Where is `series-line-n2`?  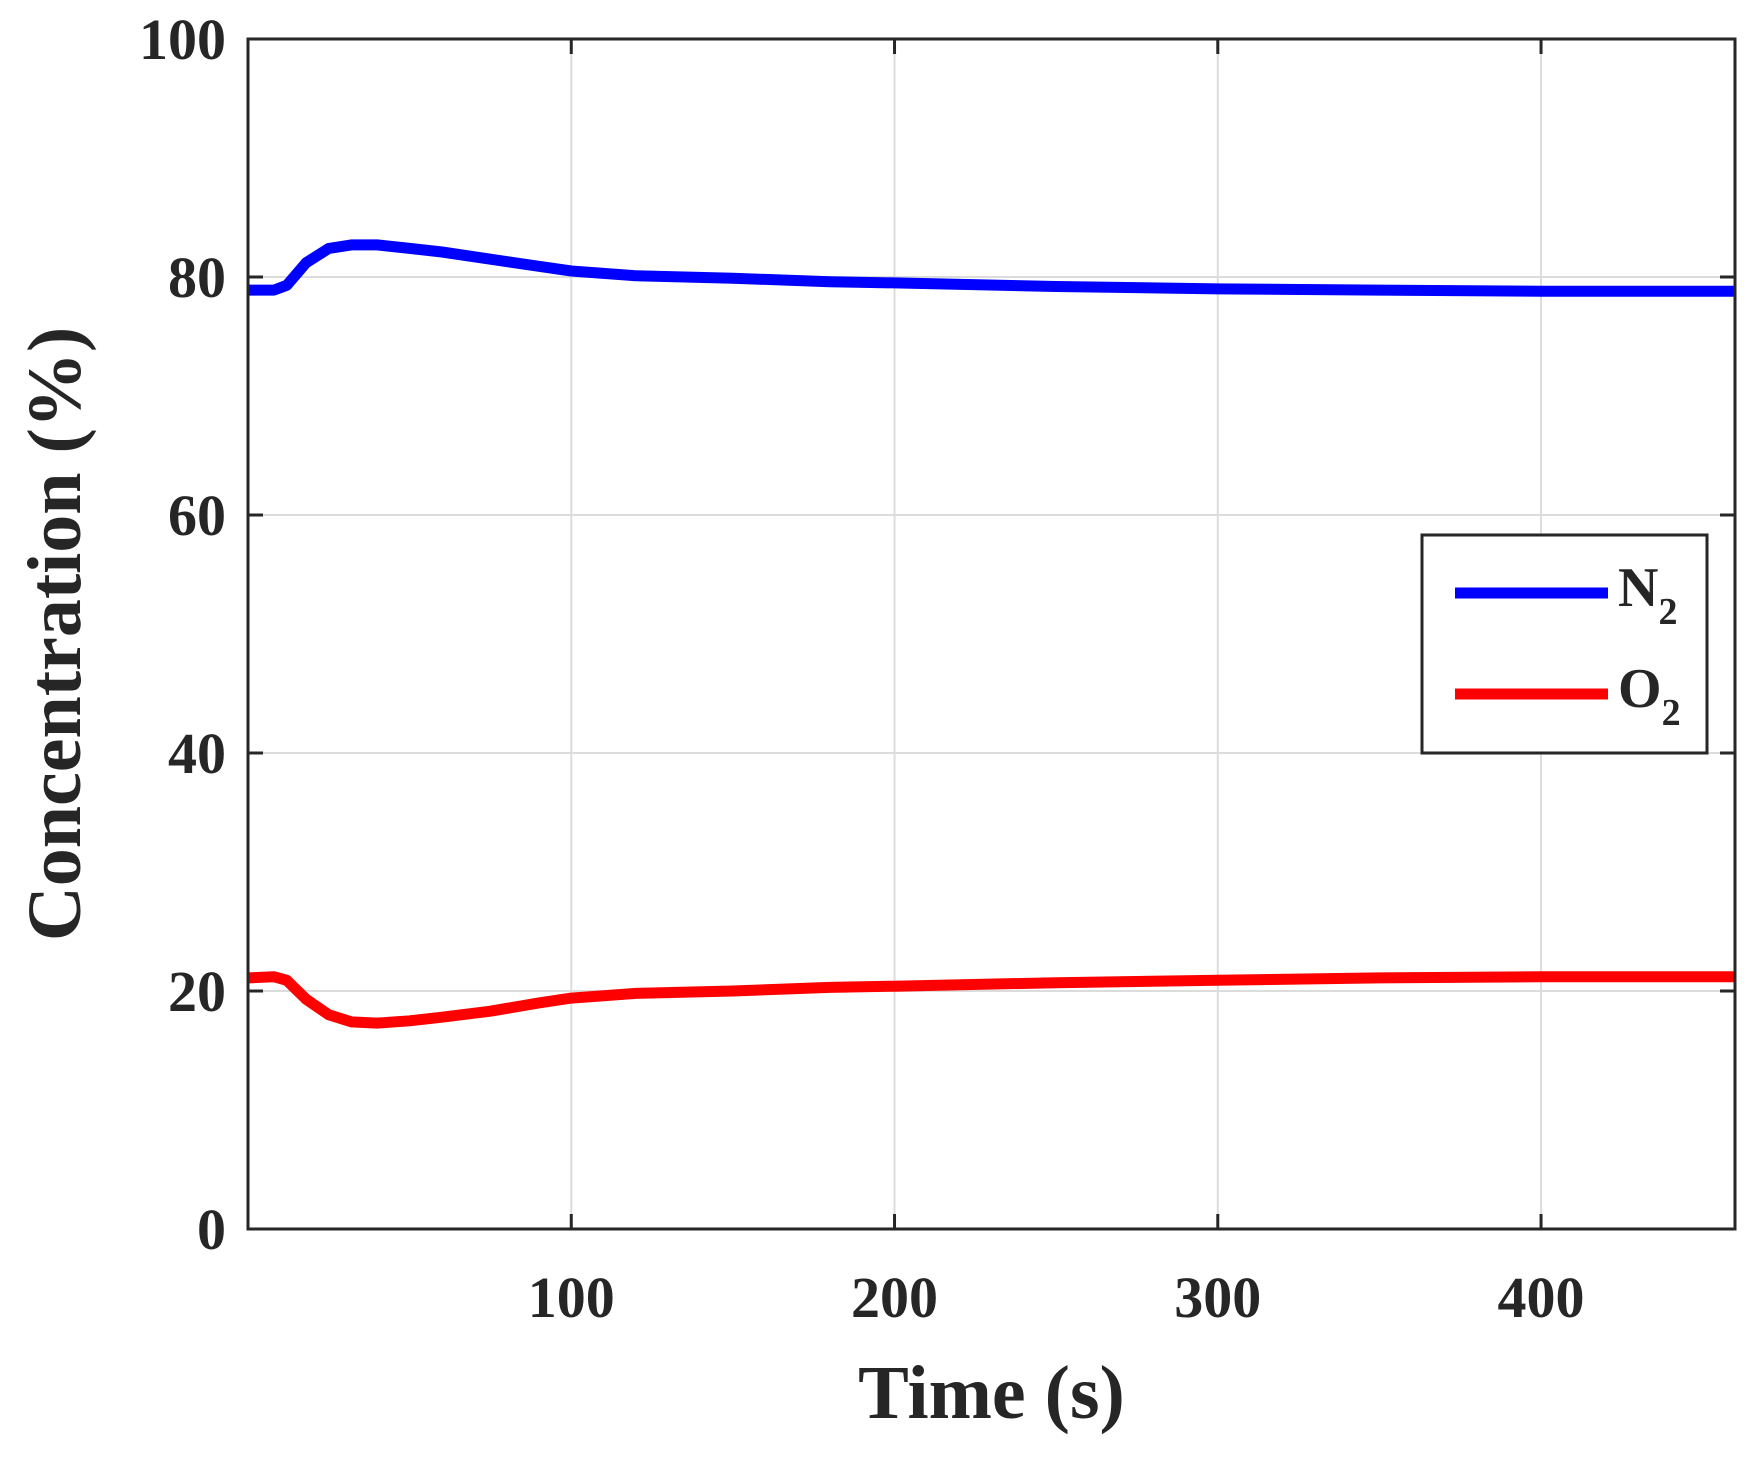 series-line-n2 is located at coordinates (991, 268).